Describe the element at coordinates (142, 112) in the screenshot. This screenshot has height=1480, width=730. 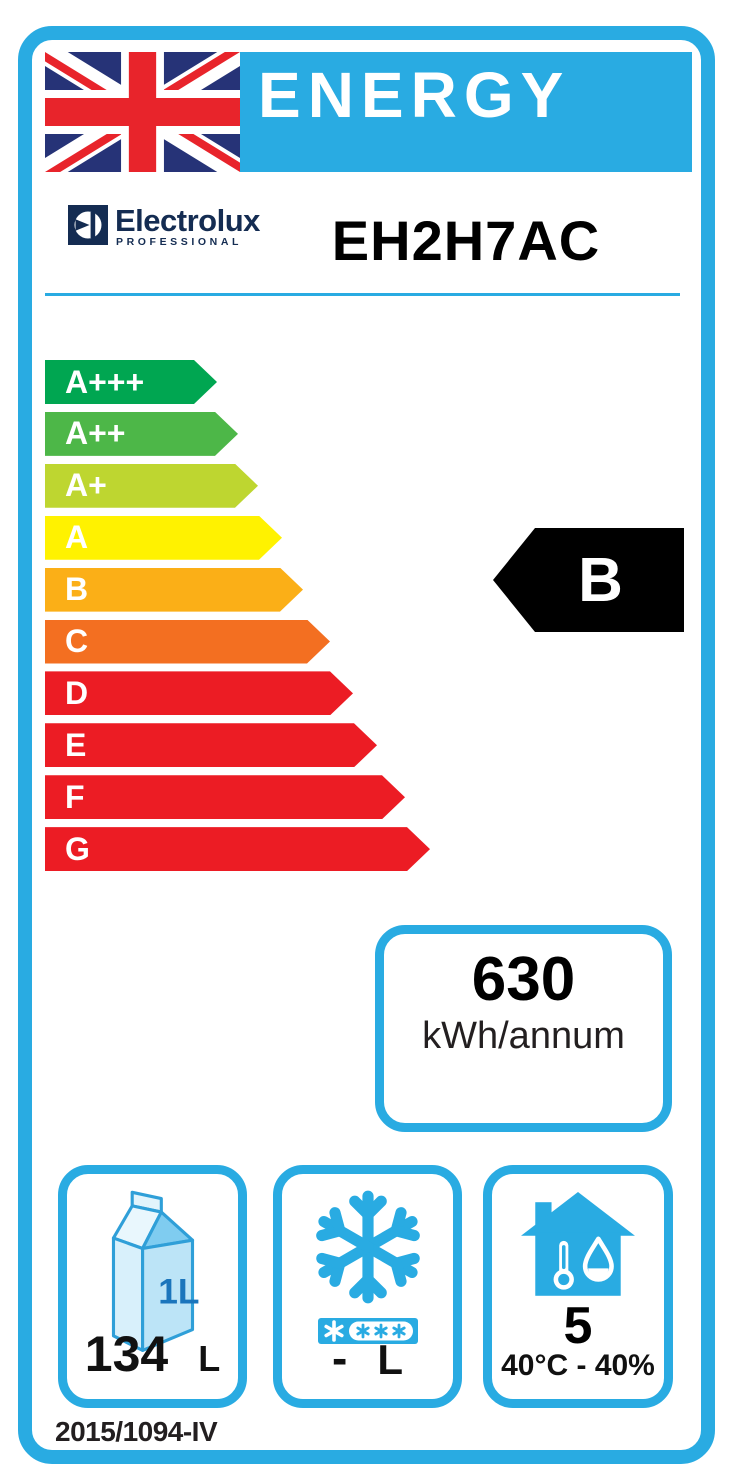
I see `uk-flag-icon` at that location.